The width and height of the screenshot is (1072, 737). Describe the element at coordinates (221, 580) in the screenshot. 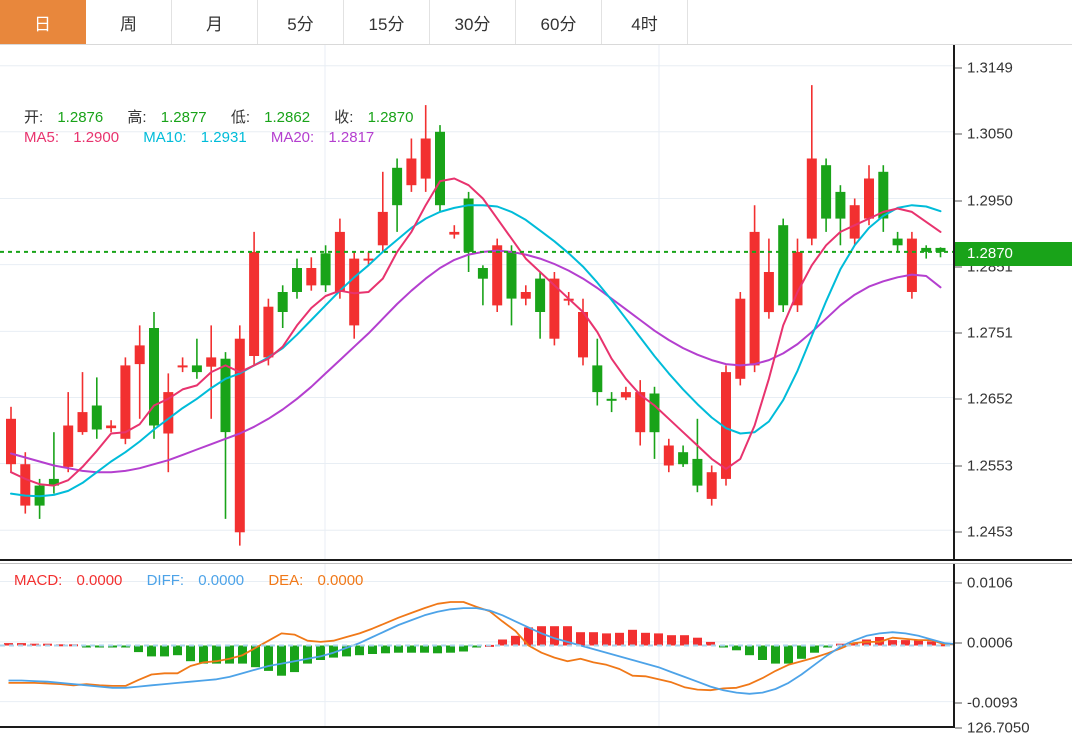

I see `diff-value: 0.0000` at that location.